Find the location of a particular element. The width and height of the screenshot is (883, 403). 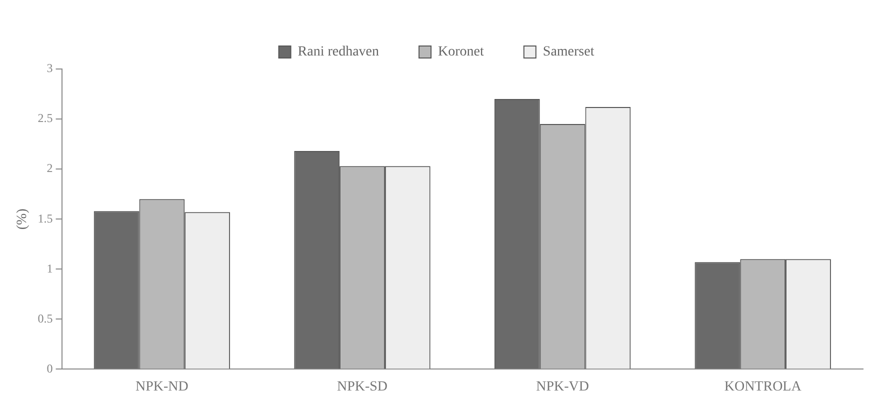

legend-label: Koronet is located at coordinates (461, 52).